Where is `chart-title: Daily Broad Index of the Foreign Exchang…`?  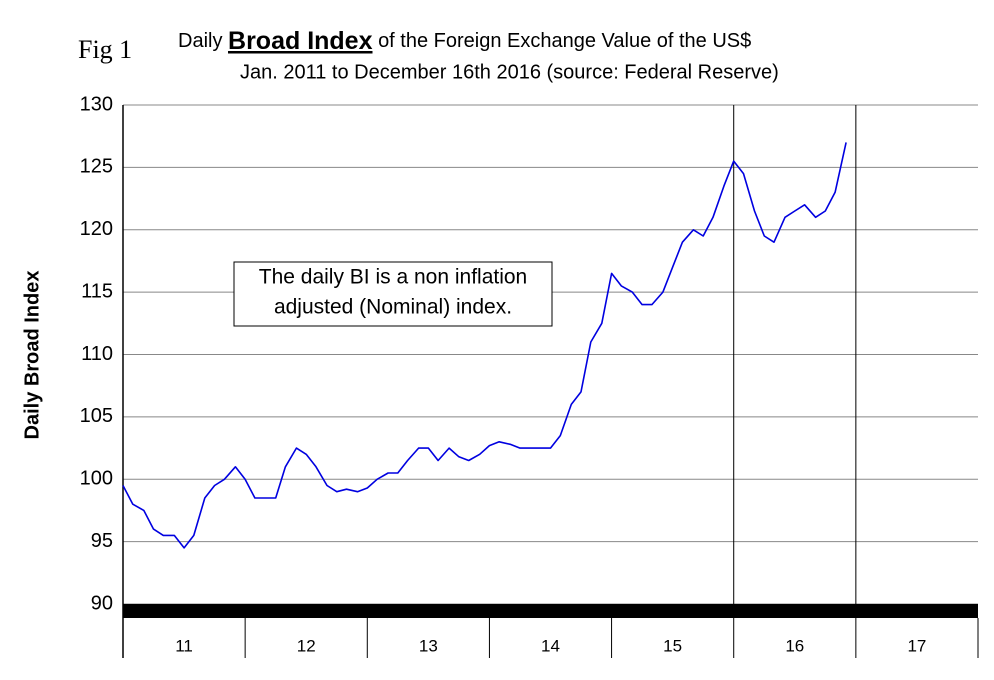 chart-title: Daily Broad Index of the Foreign Exchang… is located at coordinates (464, 41).